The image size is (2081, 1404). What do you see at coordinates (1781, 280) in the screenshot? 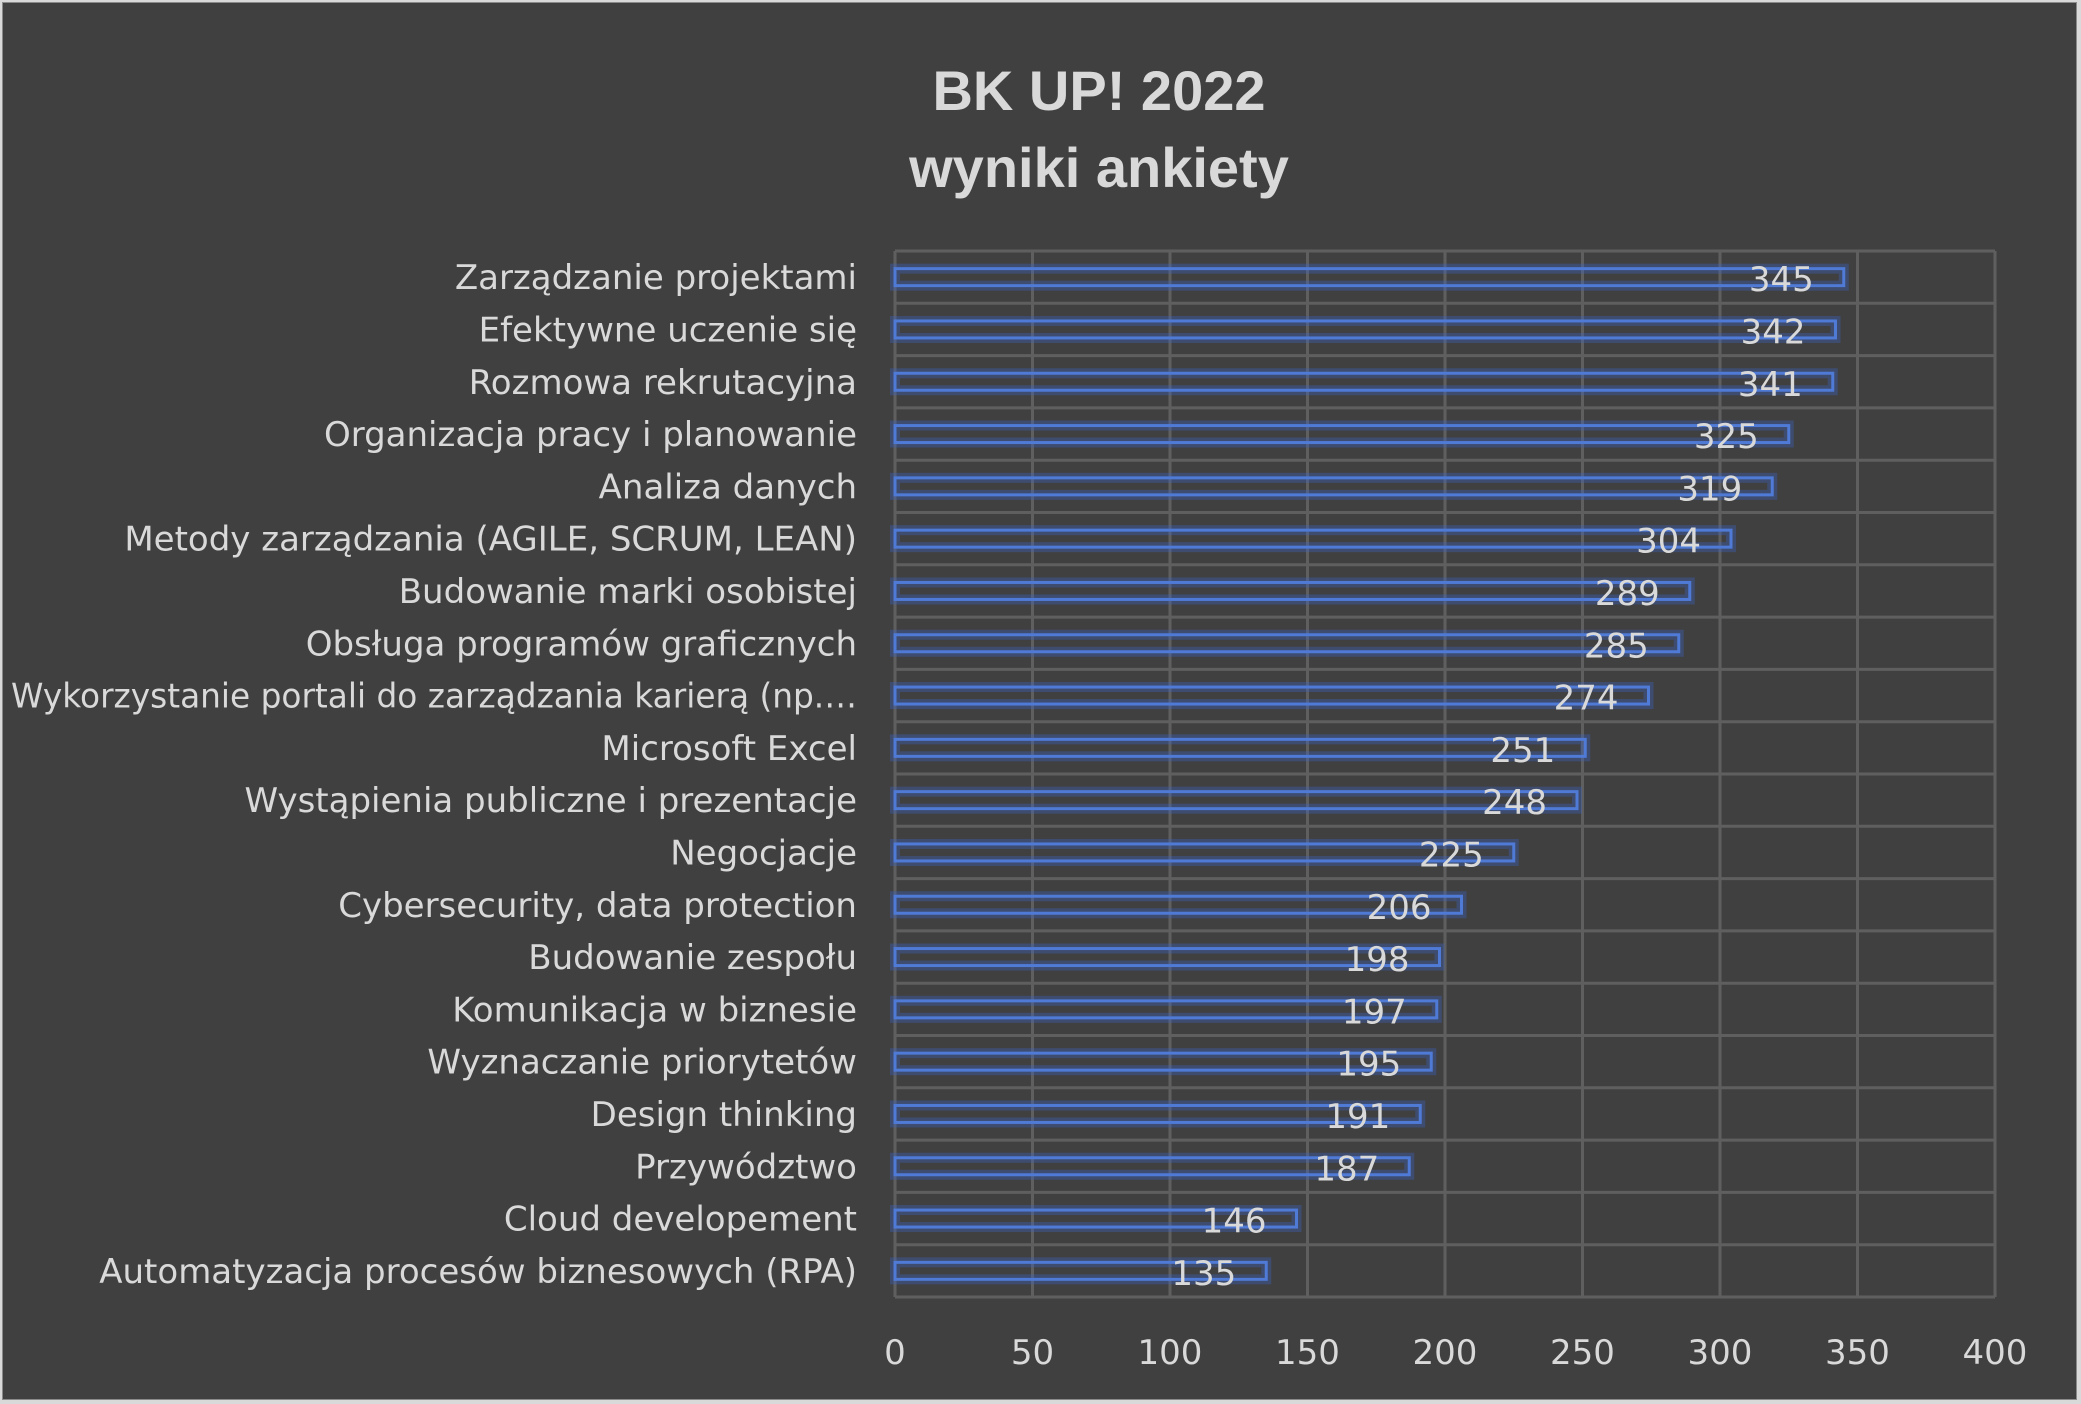
I see `data-label: 345` at bounding box center [1781, 280].